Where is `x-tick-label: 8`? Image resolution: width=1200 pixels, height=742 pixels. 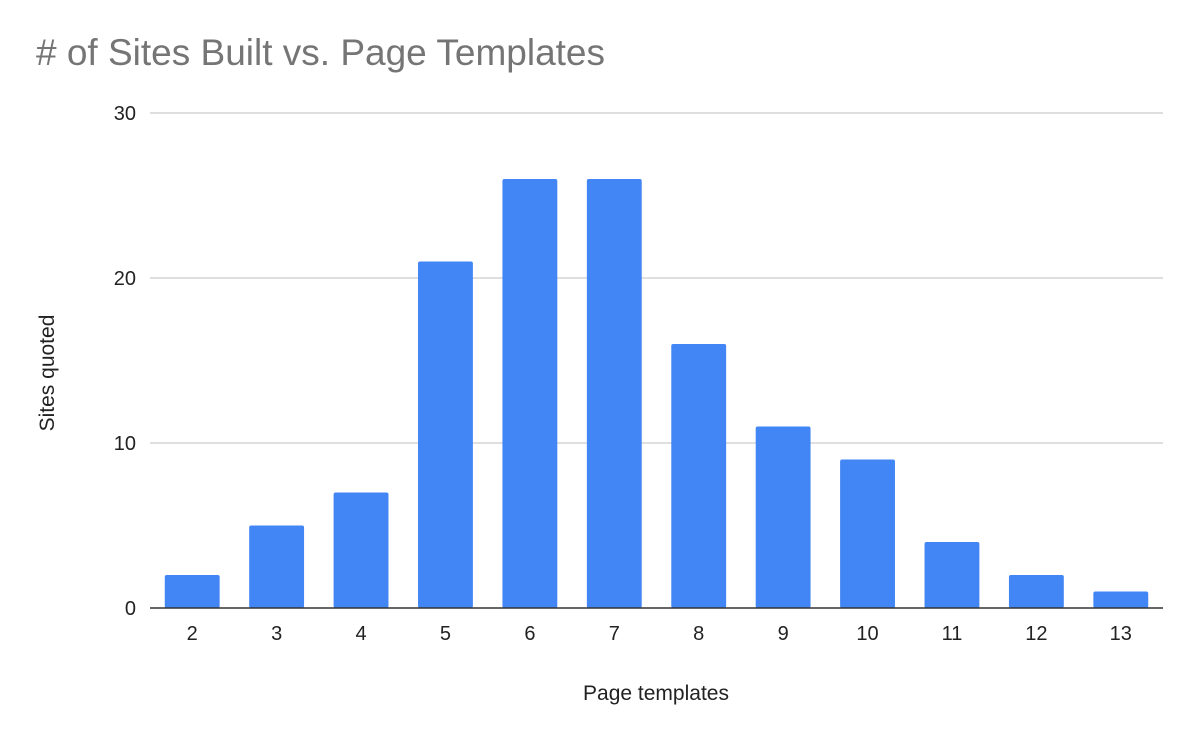
x-tick-label: 8 is located at coordinates (698, 634).